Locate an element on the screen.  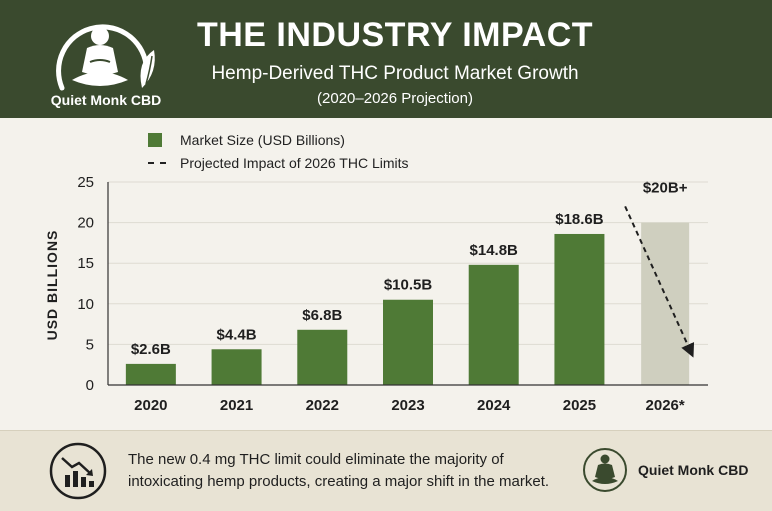
legend-item-dashed: Projected Impact of 2026 THC Limits is located at coordinates (278, 163).